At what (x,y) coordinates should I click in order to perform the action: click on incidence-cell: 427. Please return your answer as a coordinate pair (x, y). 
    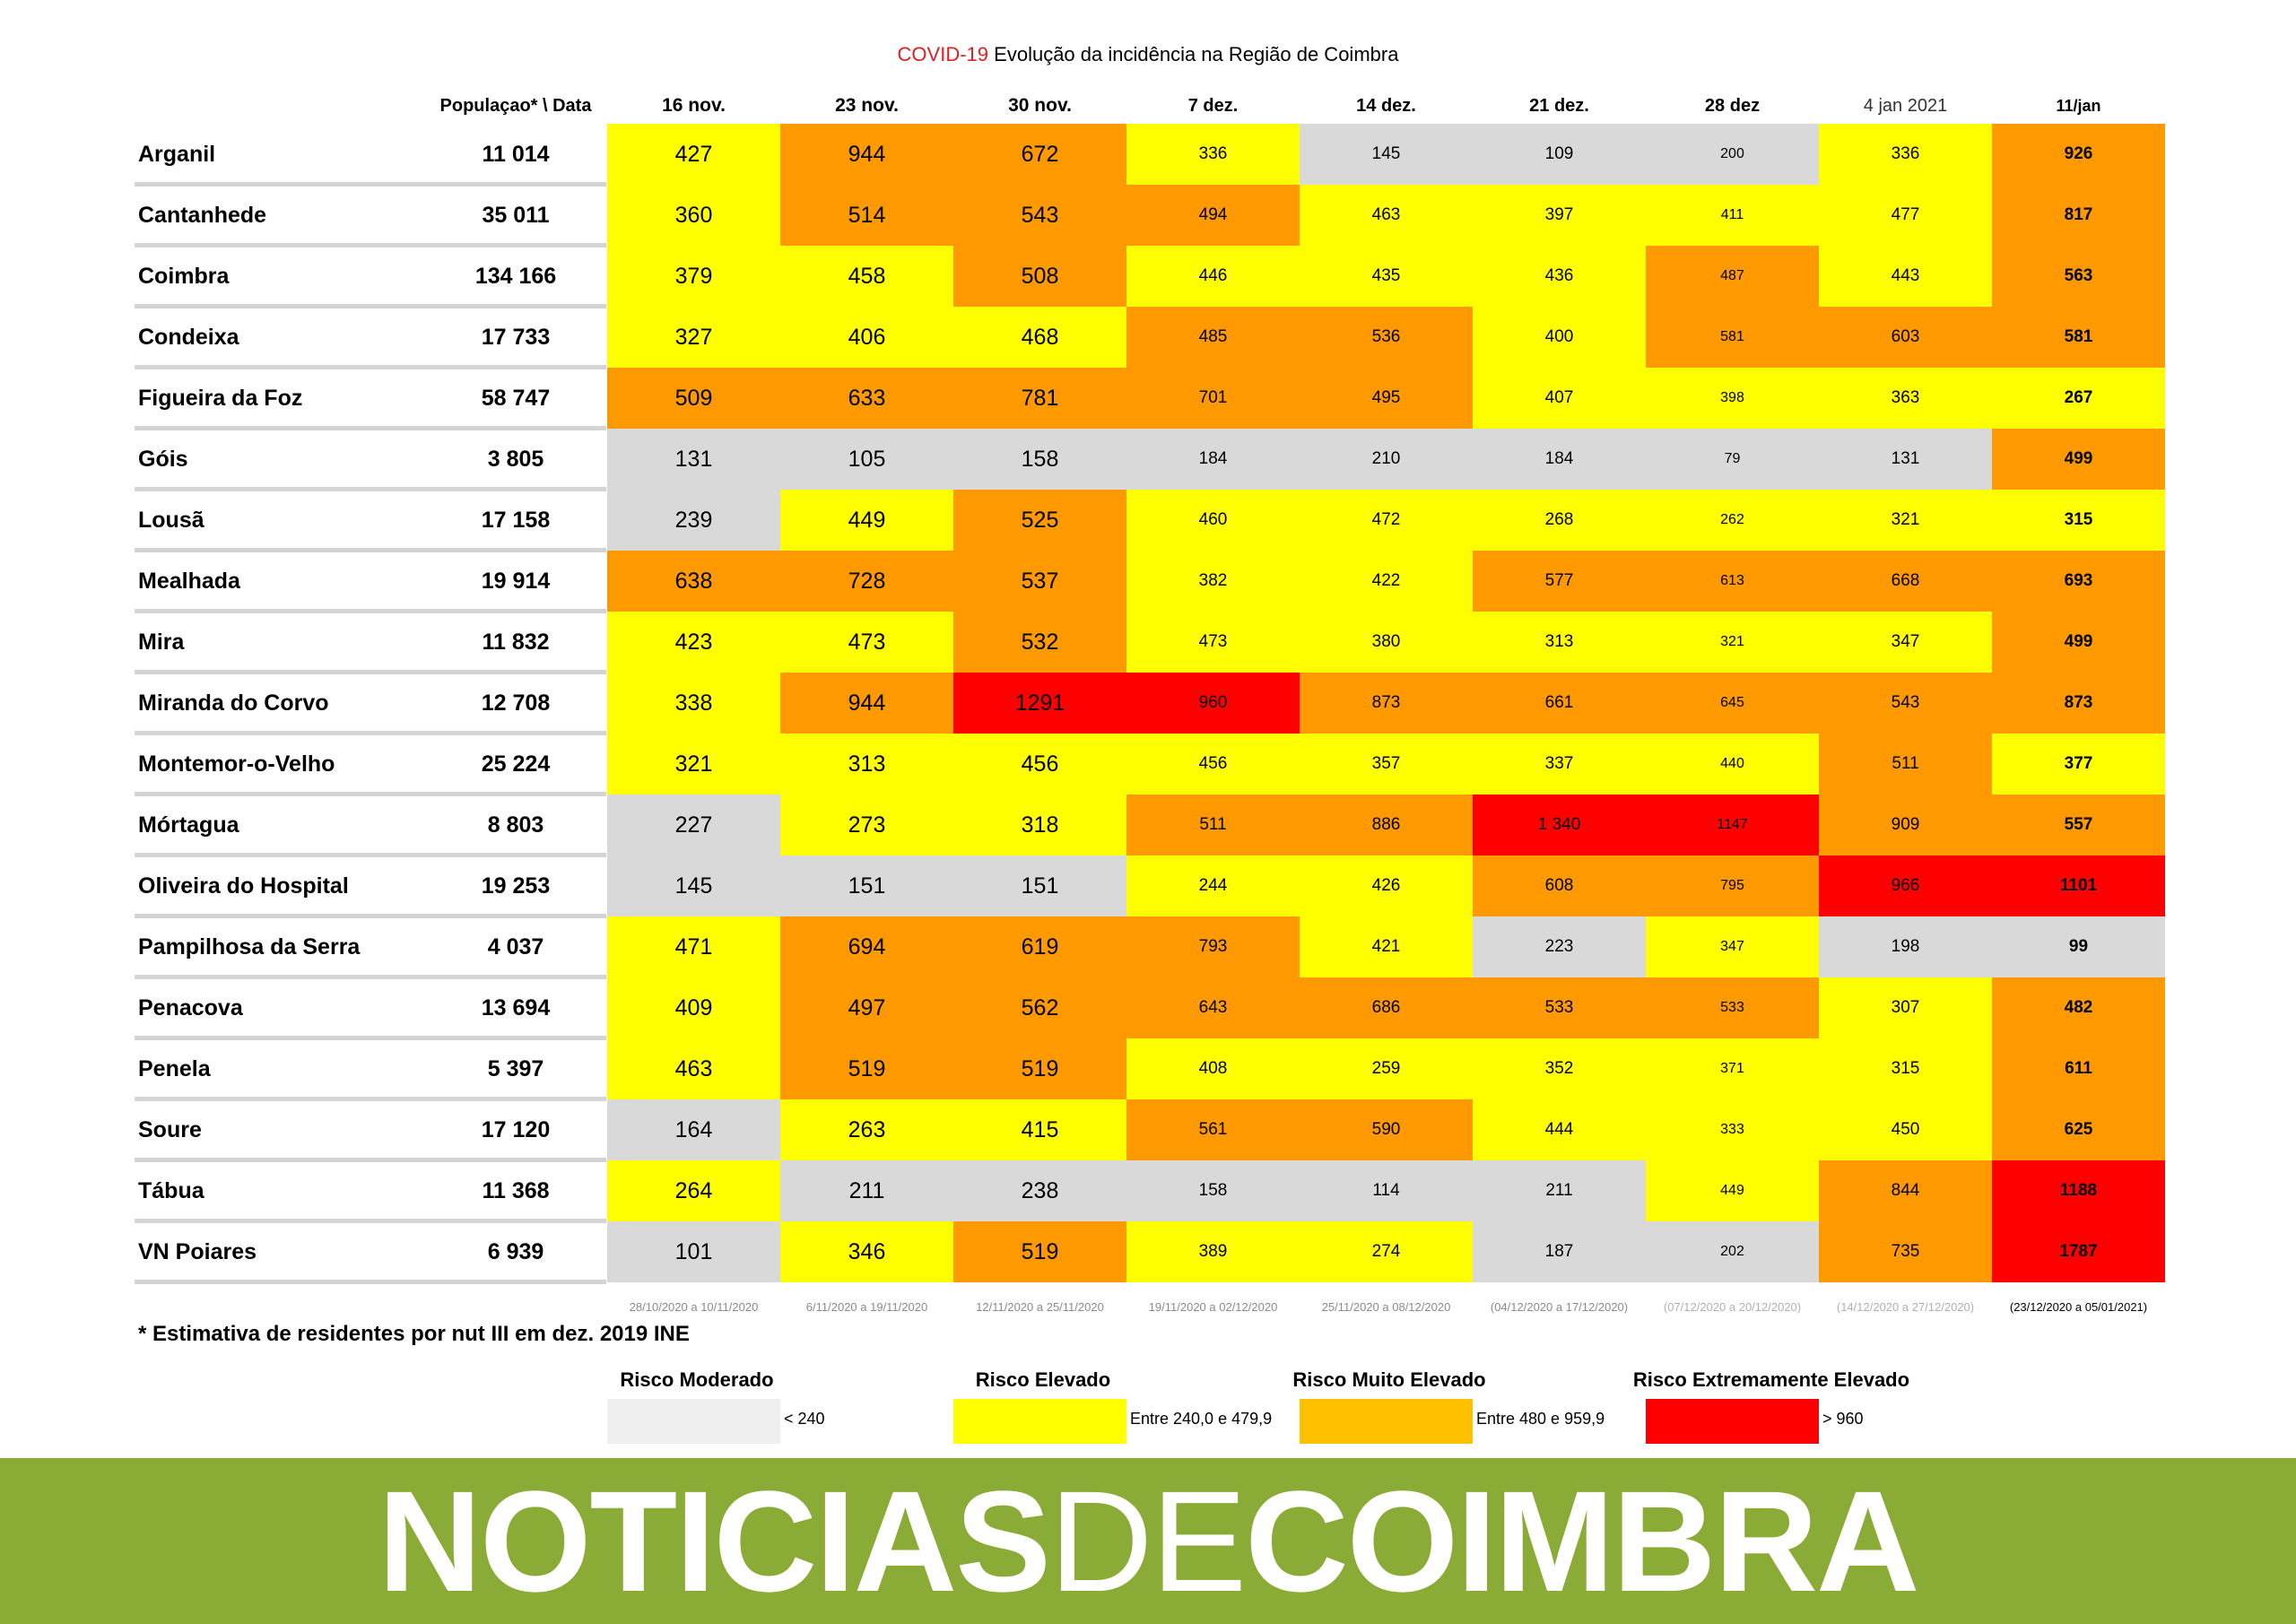
    Looking at the image, I should click on (693, 154).